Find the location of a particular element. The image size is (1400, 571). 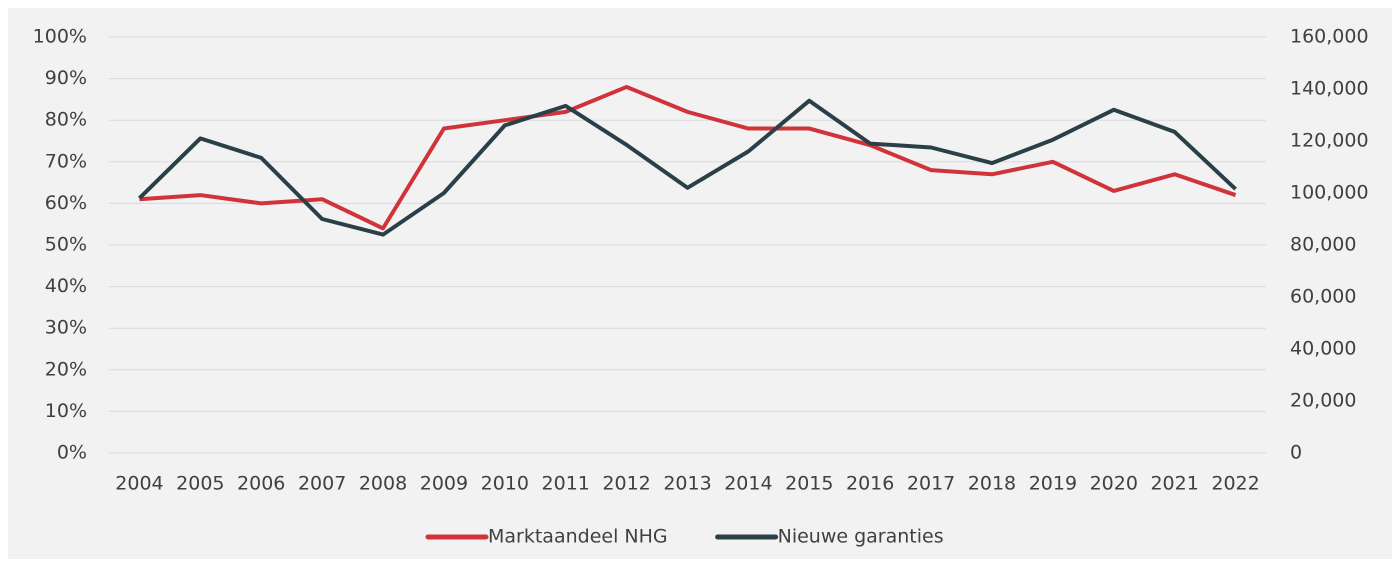

x-tick-label: 2011 is located at coordinates (566, 484).